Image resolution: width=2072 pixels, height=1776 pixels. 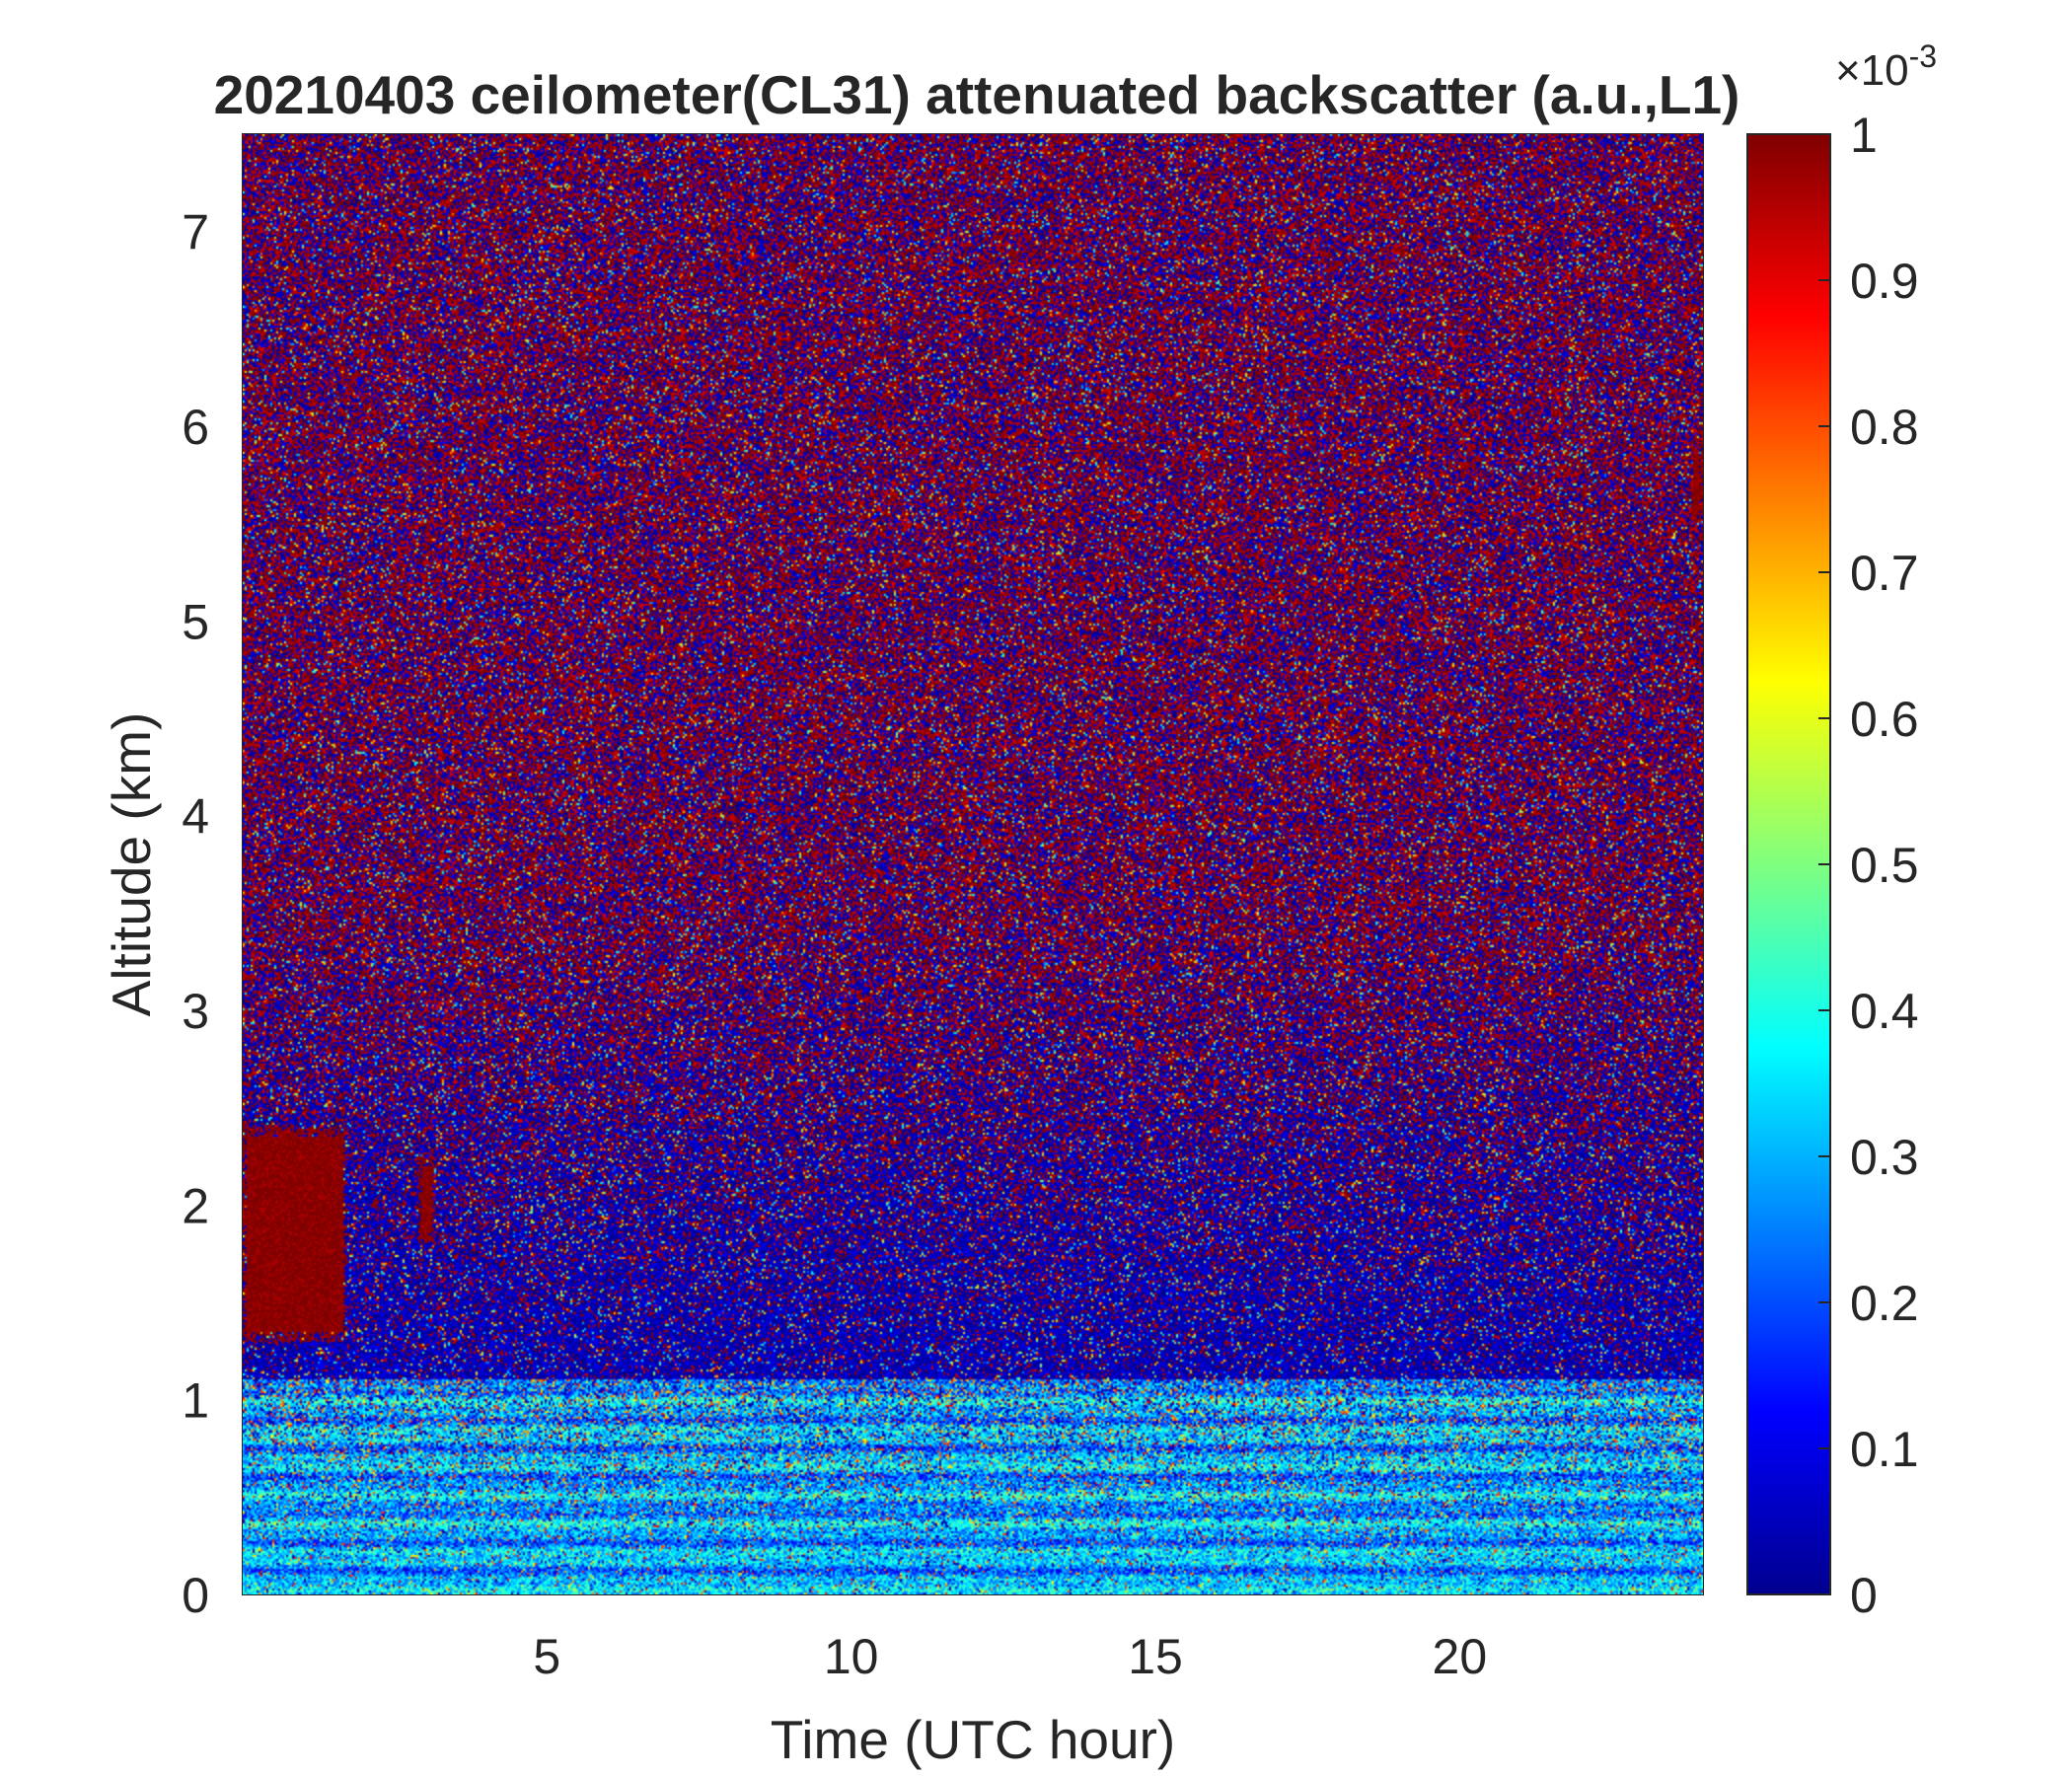 What do you see at coordinates (196, 428) in the screenshot?
I see `y-tick-label: 6` at bounding box center [196, 428].